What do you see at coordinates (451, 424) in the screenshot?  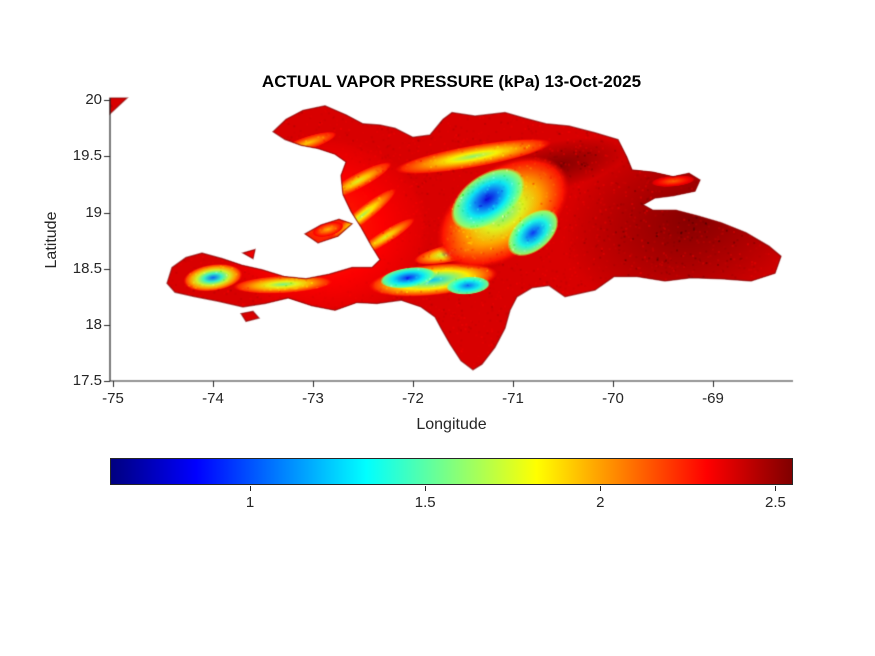 I see `x-axis-label: Longitude` at bounding box center [451, 424].